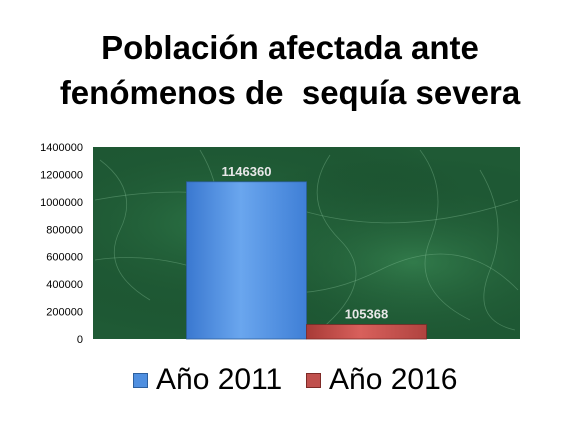 The width and height of the screenshot is (580, 435). Describe the element at coordinates (61, 148) in the screenshot. I see `y-tick-label: 1400000` at that location.